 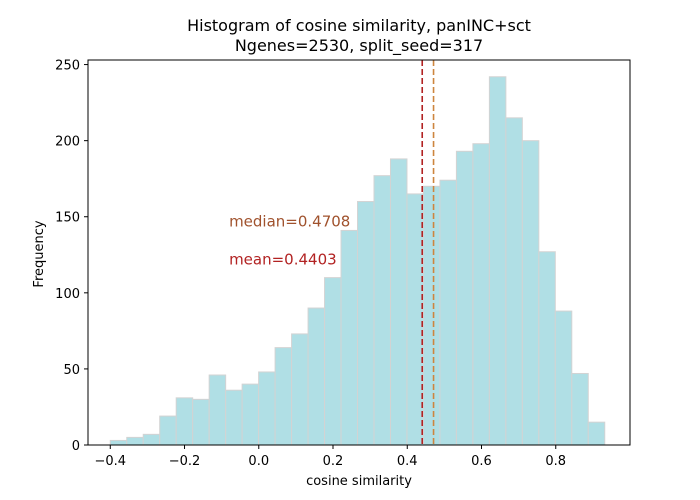 I want to click on annotations: median=0.4708 mean=0.4403, so click(x=289, y=240).